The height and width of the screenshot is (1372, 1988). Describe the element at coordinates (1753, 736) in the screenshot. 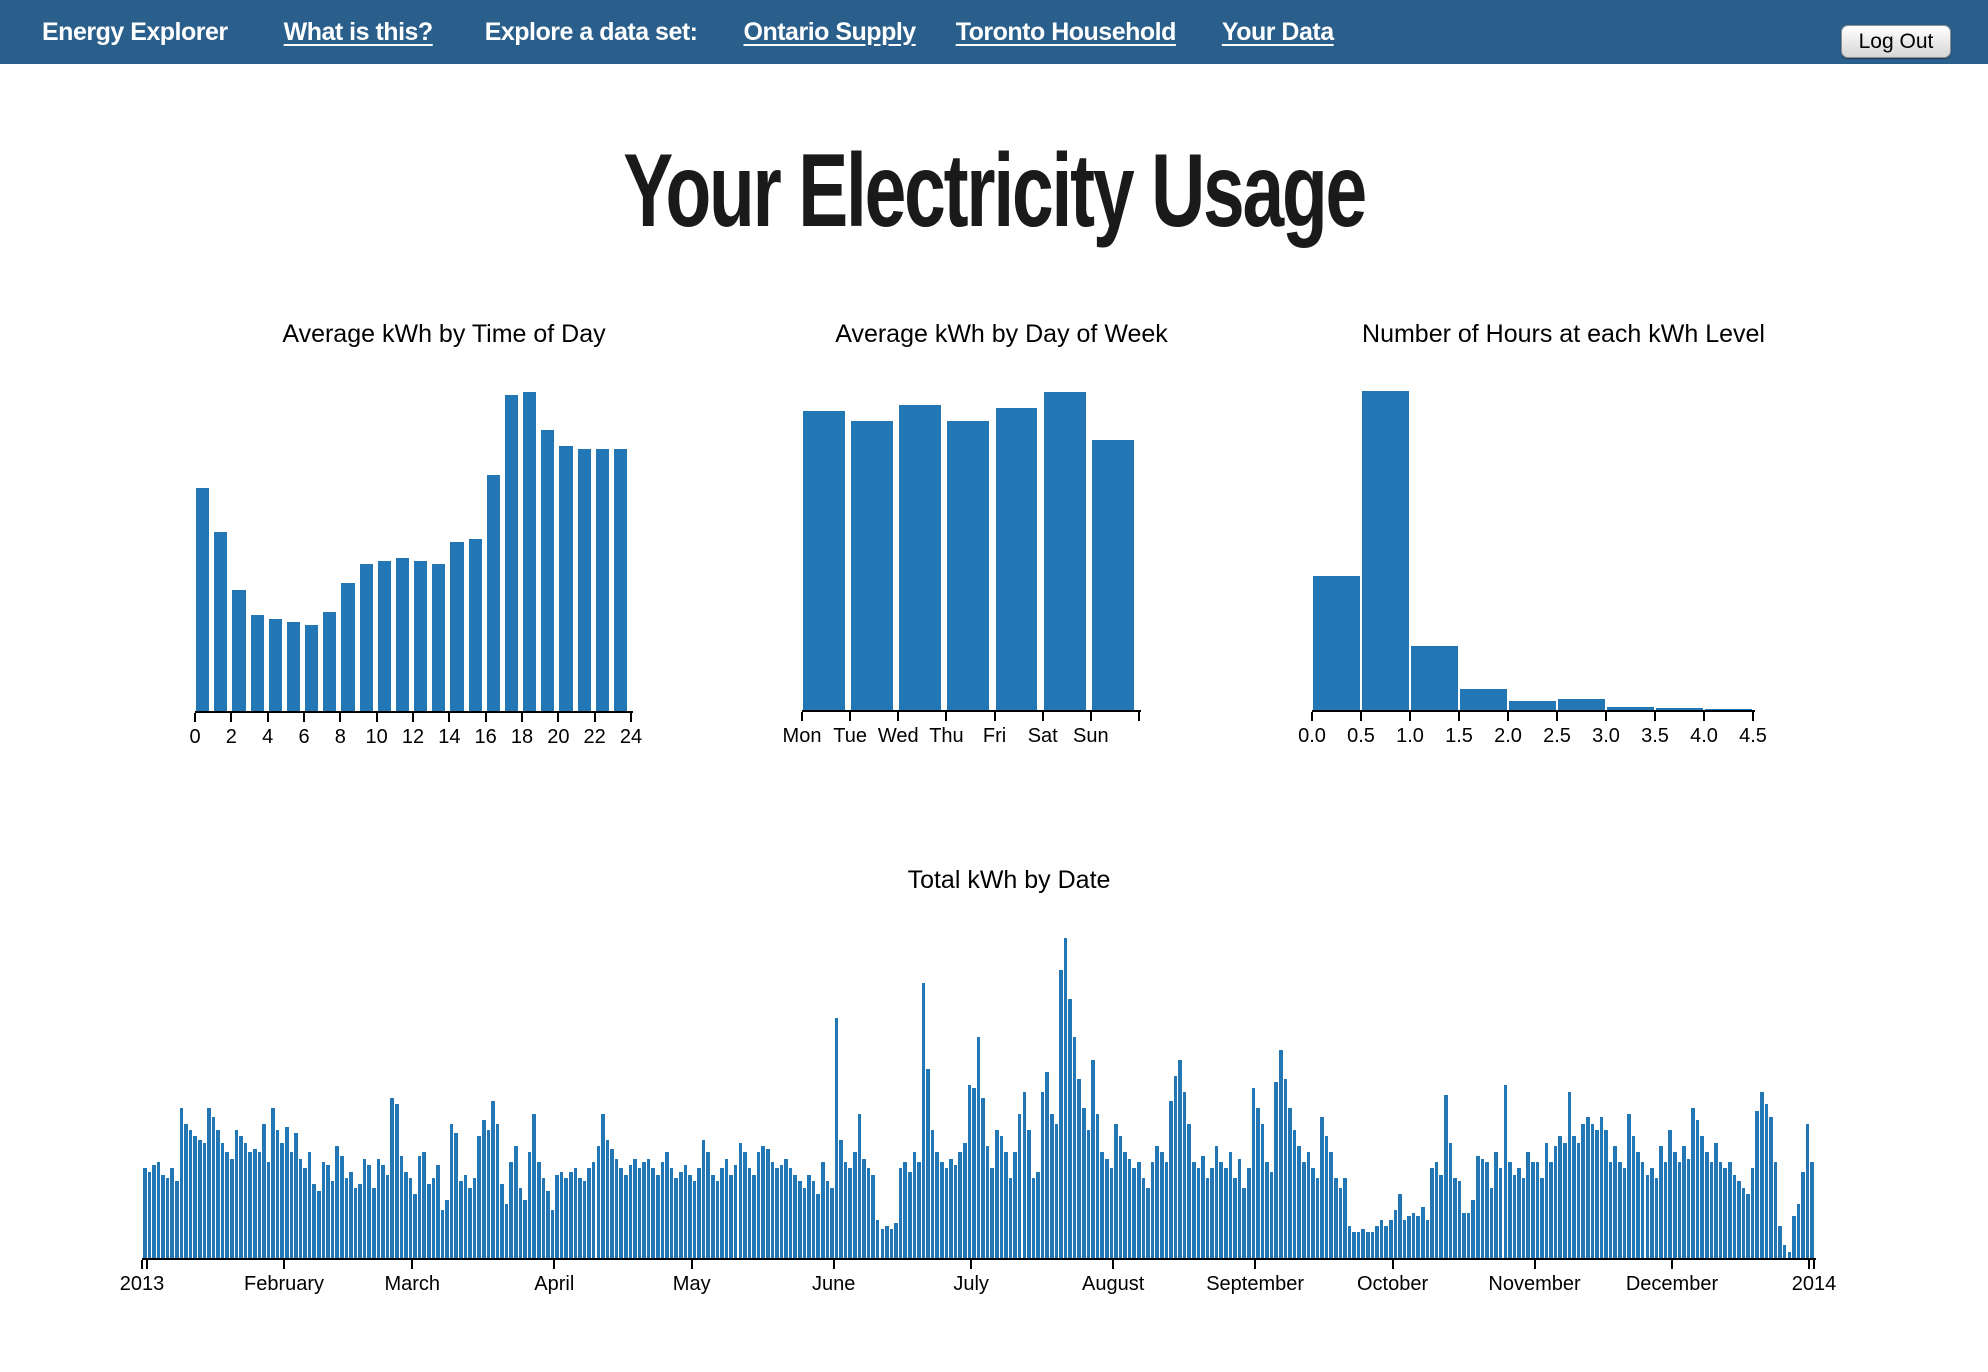

I see `axis-tick-label: 4.5` at that location.